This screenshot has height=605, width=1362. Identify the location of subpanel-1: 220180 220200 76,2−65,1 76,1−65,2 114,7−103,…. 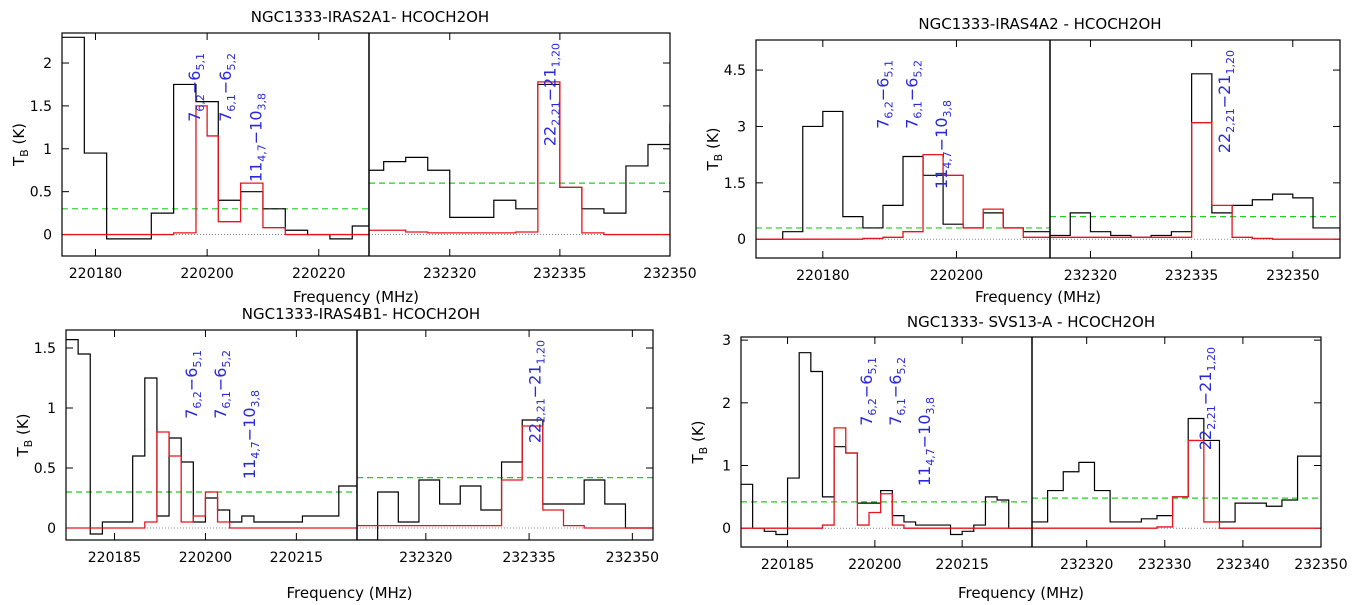
(903, 162).